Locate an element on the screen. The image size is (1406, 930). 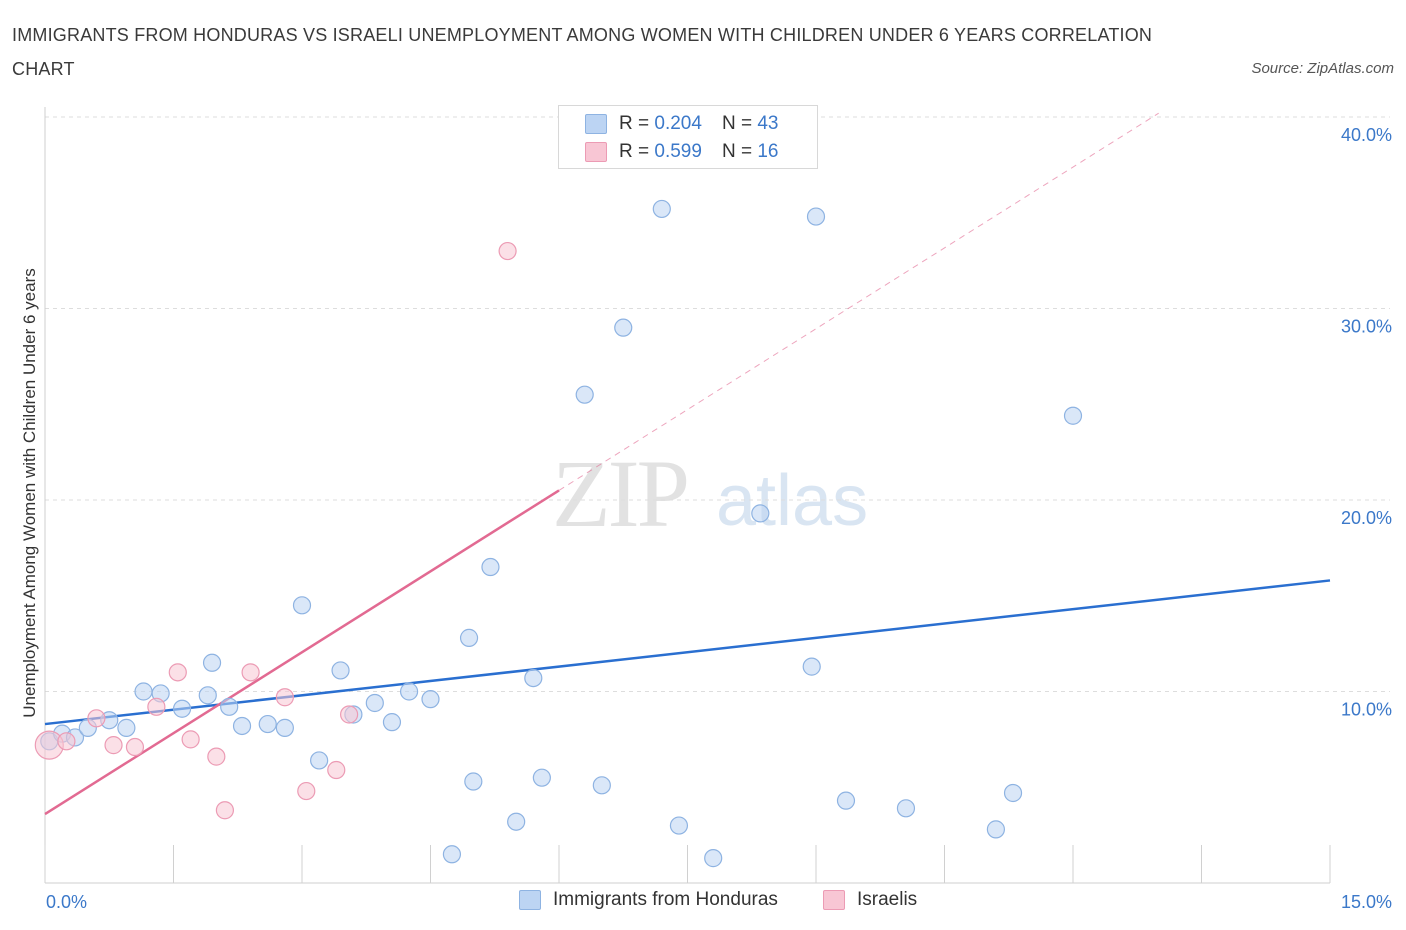
legend-label: Israelis is located at coordinates (887, 899).